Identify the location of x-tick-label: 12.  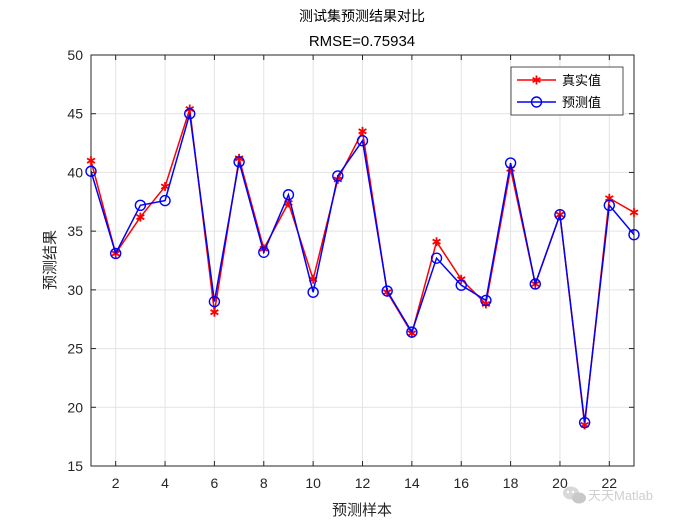
(363, 483).